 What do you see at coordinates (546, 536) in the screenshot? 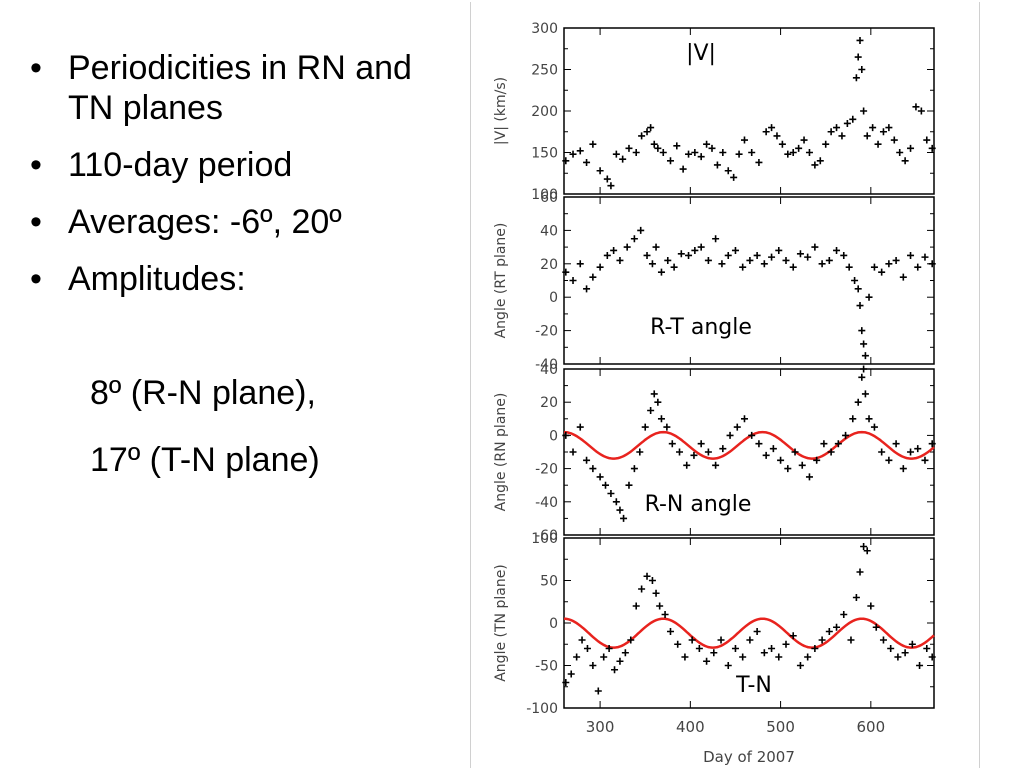
I see `y-tick-label: -60` at bounding box center [546, 536].